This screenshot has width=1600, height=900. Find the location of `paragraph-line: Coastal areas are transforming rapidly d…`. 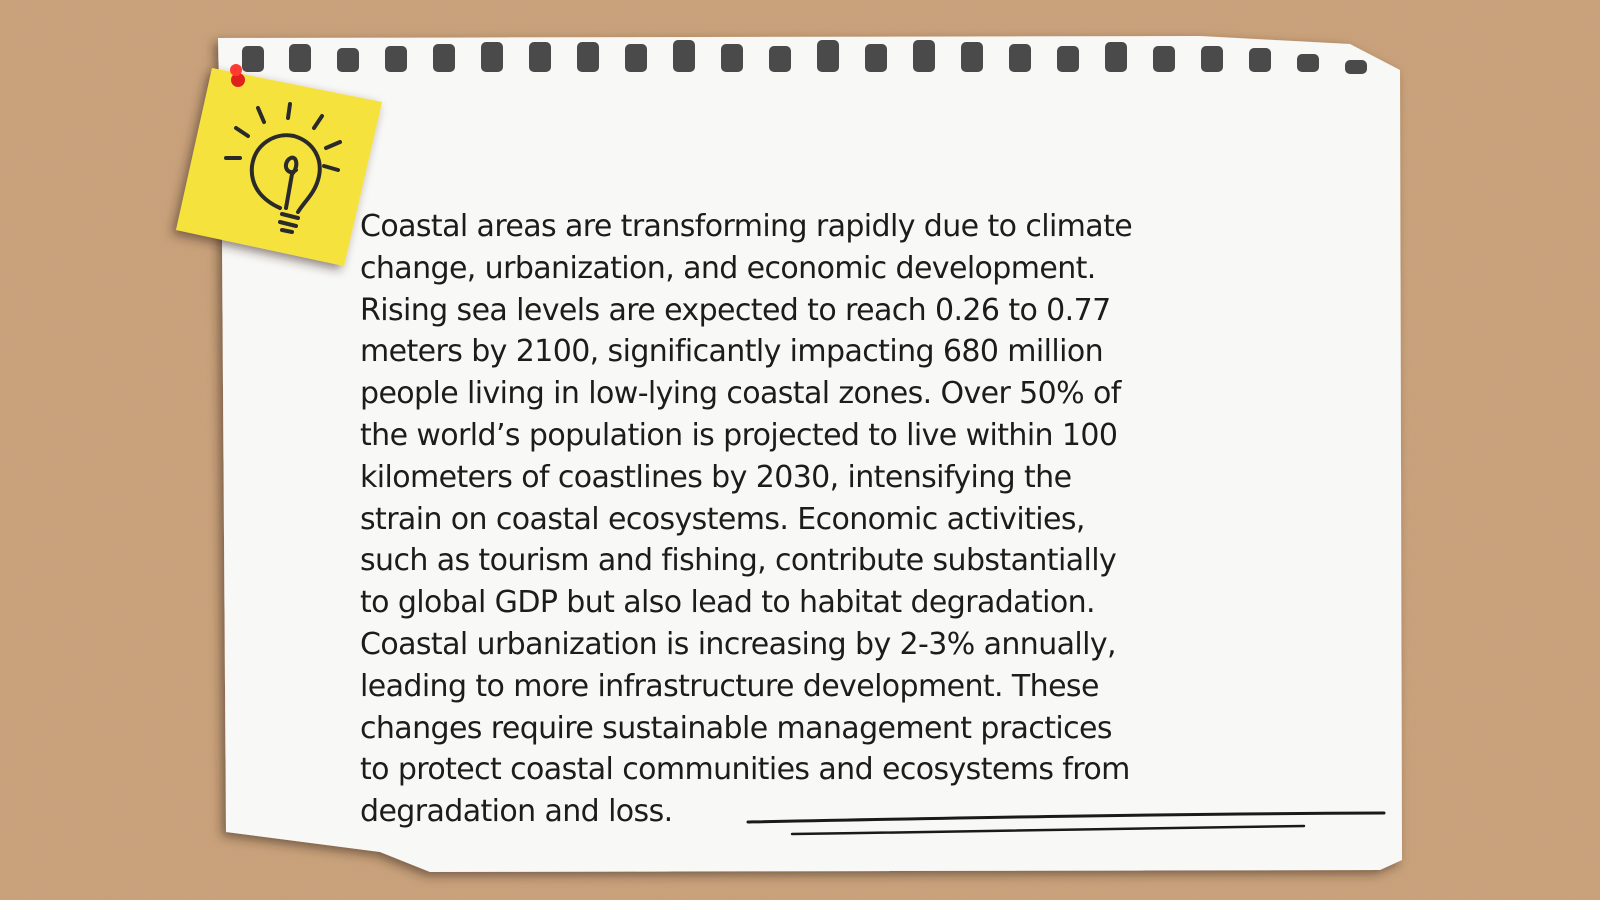

paragraph-line: Coastal areas are transforming rapidly d… is located at coordinates (746, 226).